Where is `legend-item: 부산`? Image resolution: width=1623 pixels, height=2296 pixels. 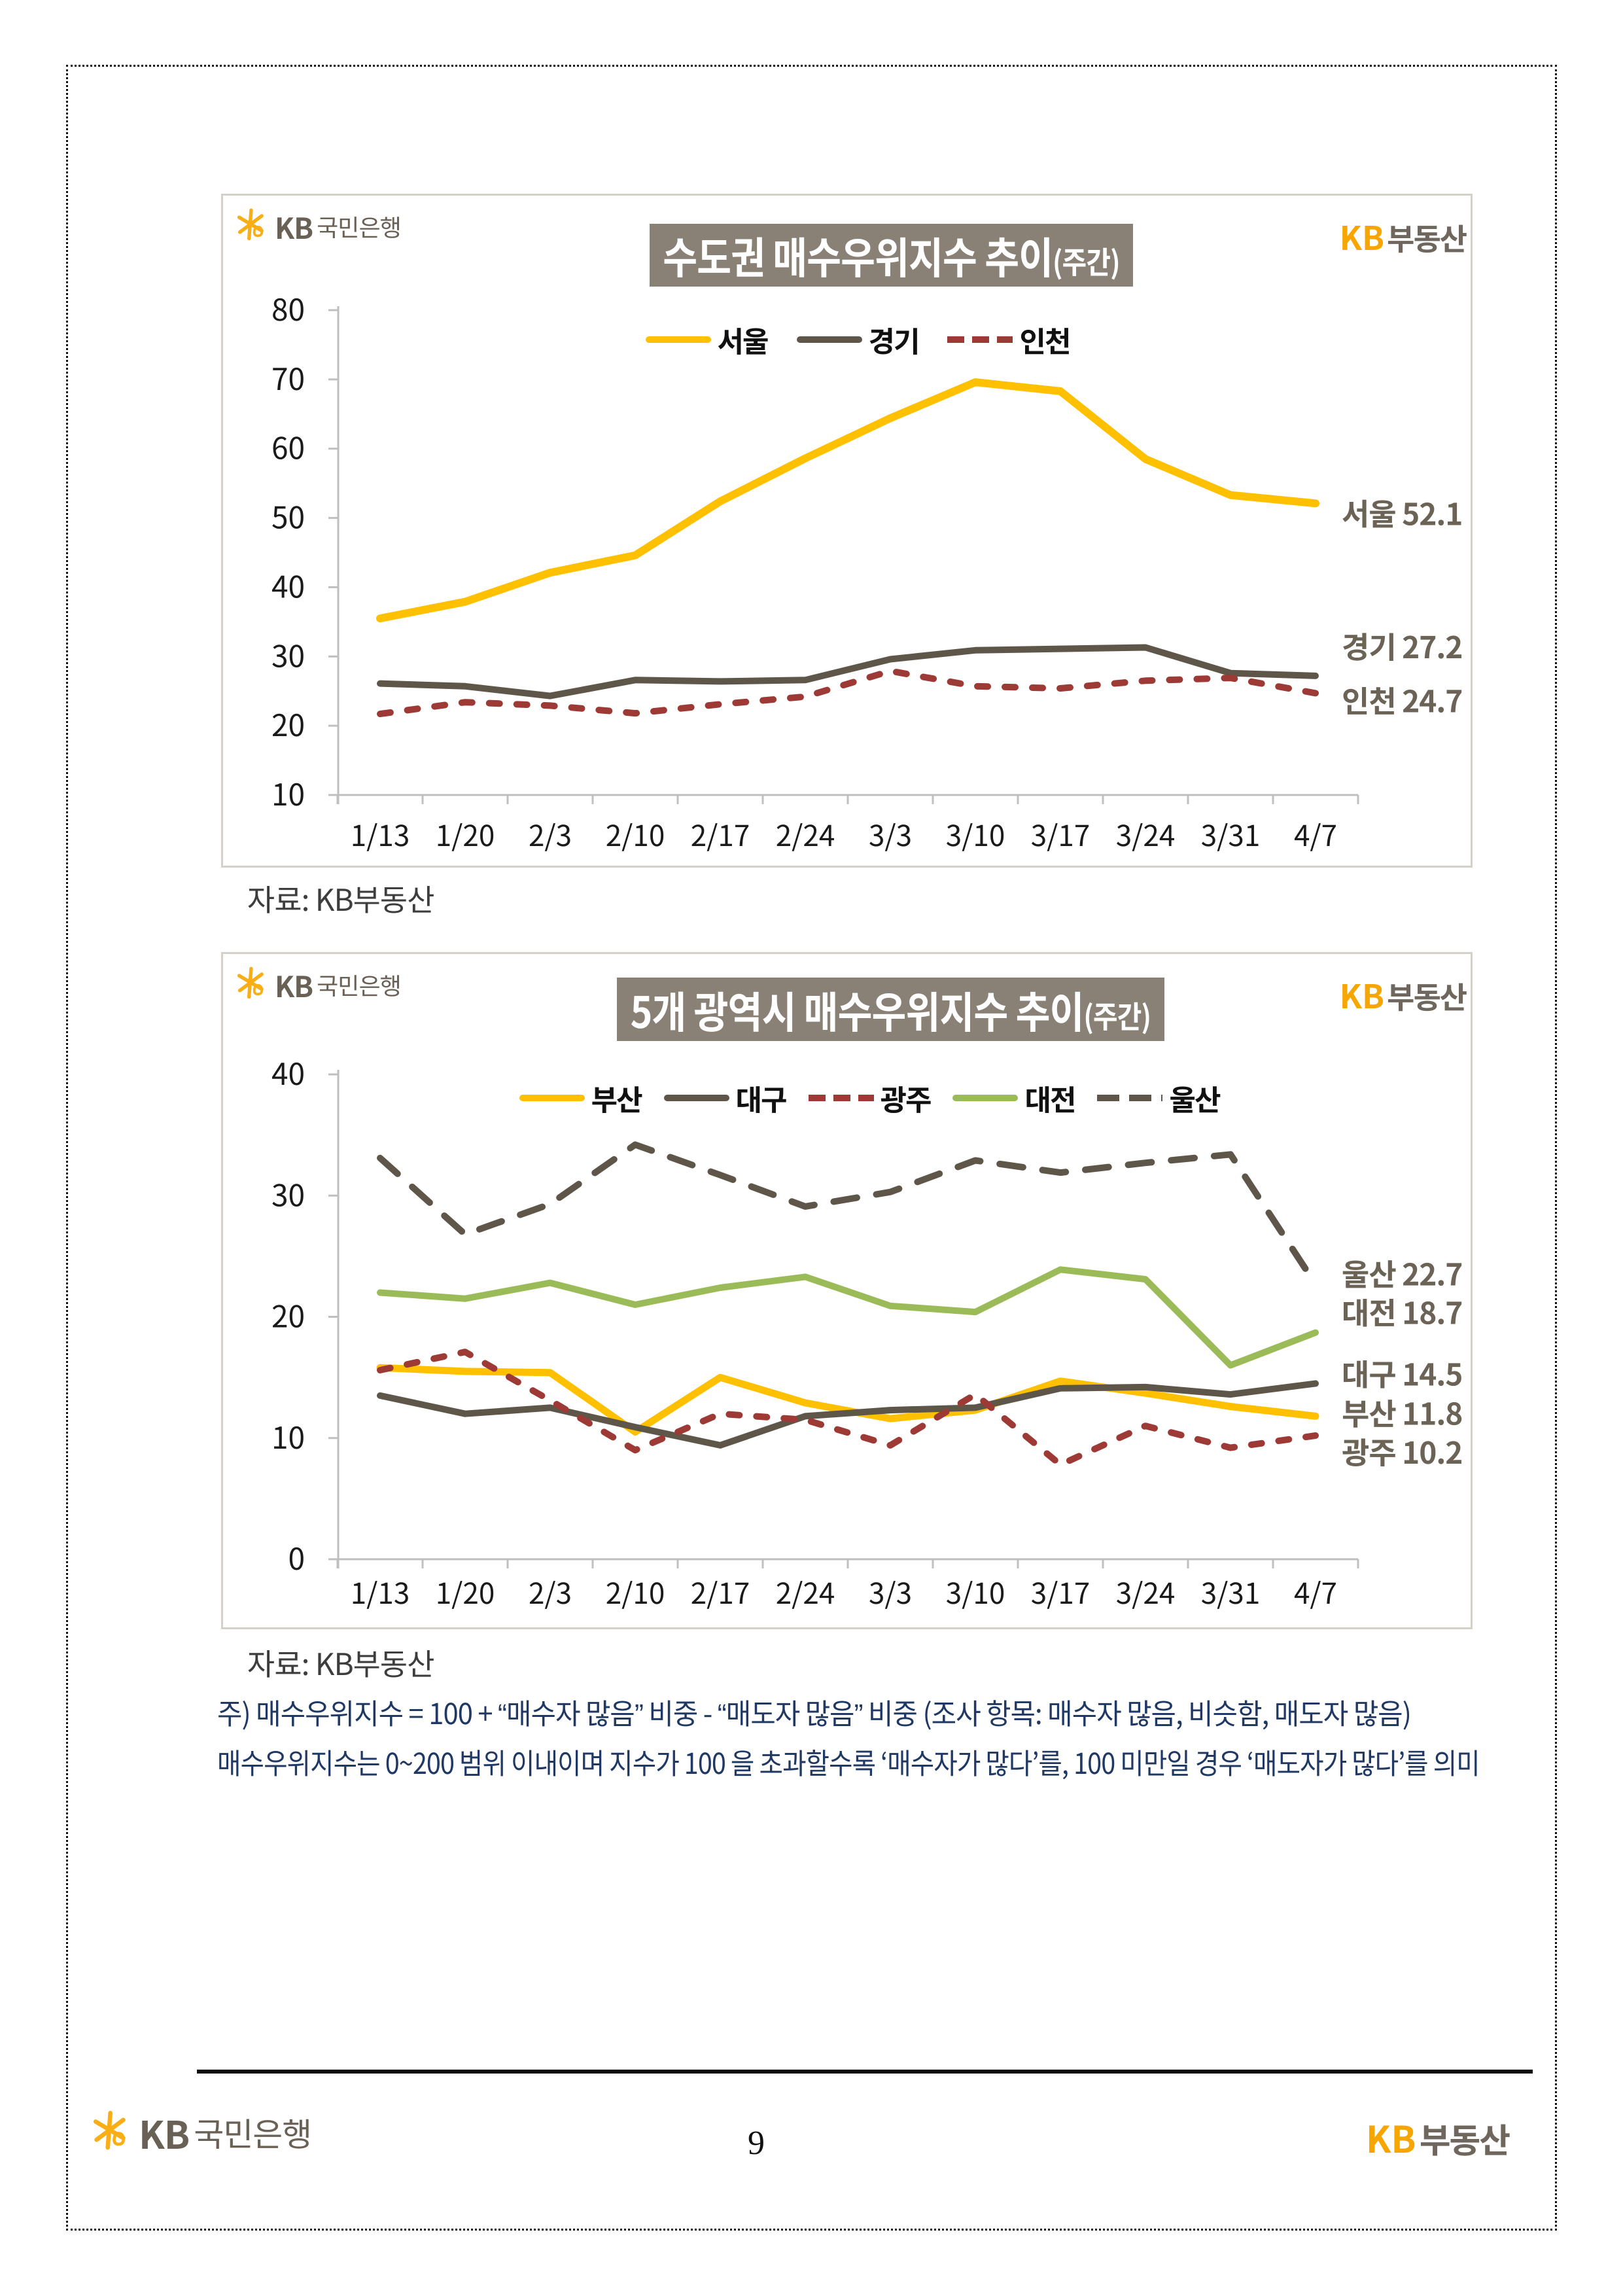 legend-item: 부산 is located at coordinates (581, 1098).